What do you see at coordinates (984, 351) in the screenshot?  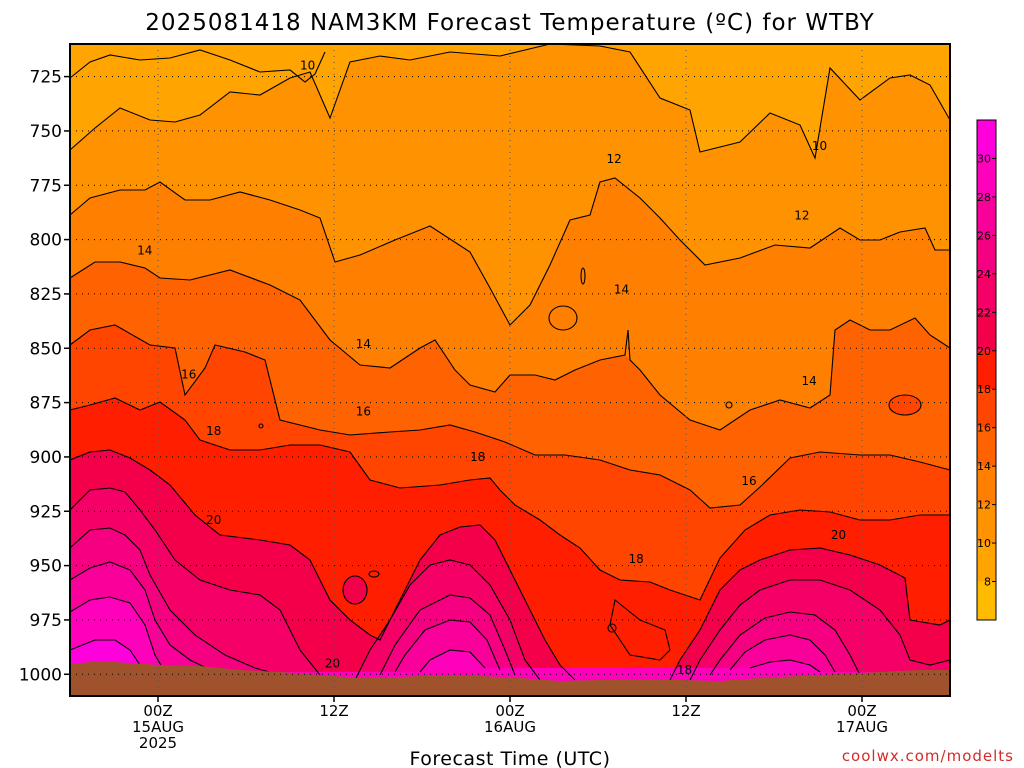 I see `colorbar-tick-label: 20` at bounding box center [984, 351].